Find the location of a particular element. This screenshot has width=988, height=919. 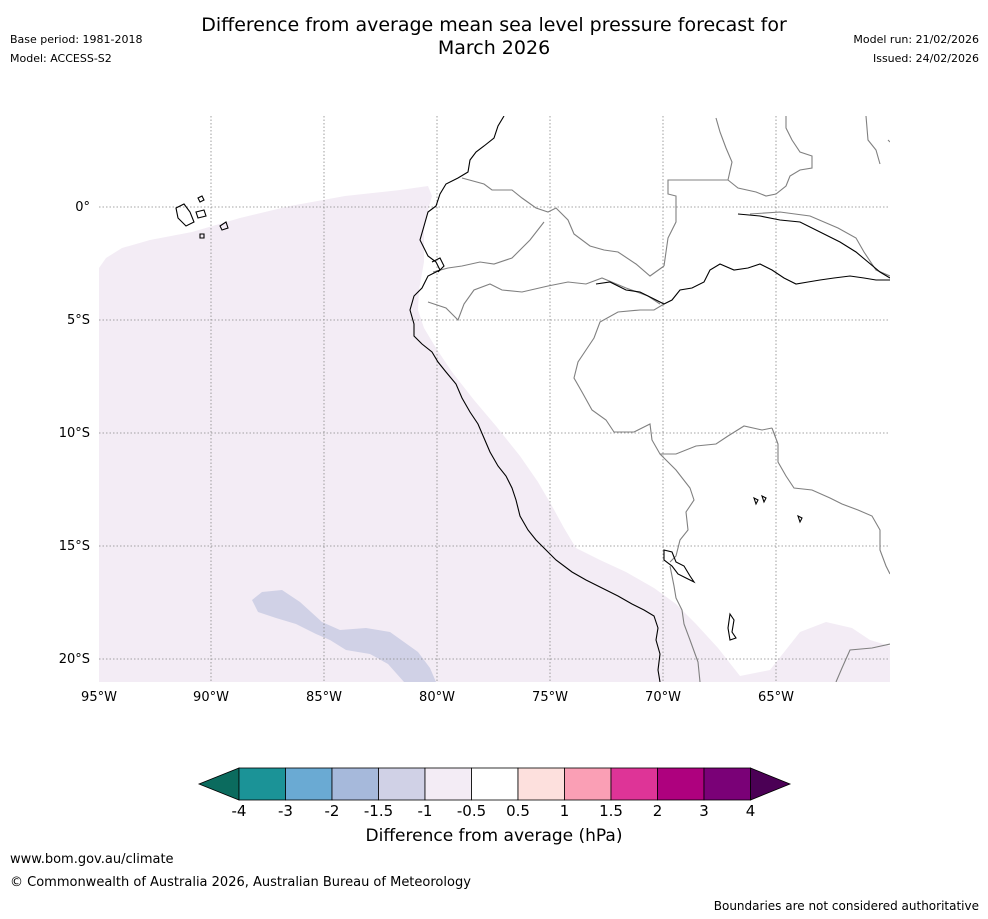

lon-label-80w: 80°W is located at coordinates (437, 697).